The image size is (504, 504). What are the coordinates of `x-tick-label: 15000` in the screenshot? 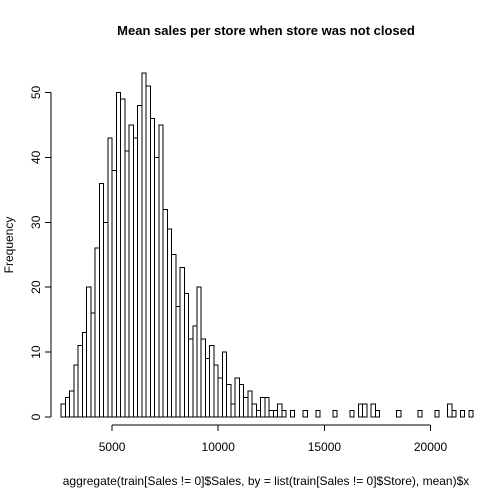 It's located at (325, 447).